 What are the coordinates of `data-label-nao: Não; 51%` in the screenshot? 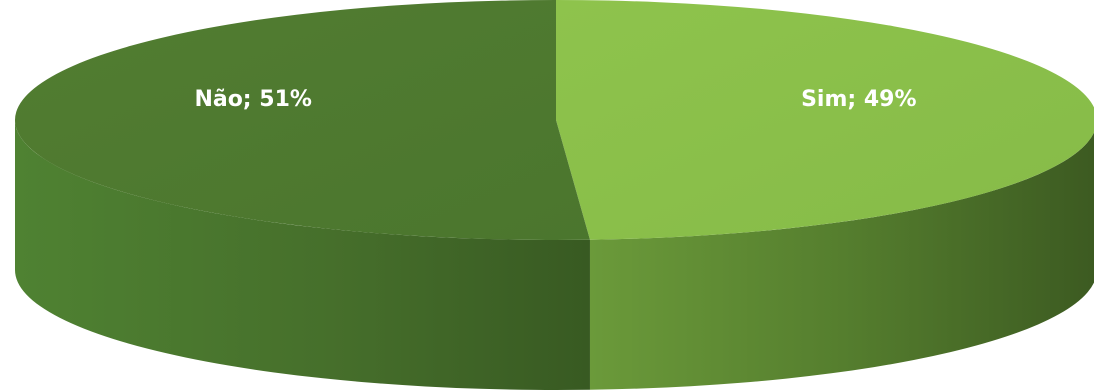 It's located at (253, 99).